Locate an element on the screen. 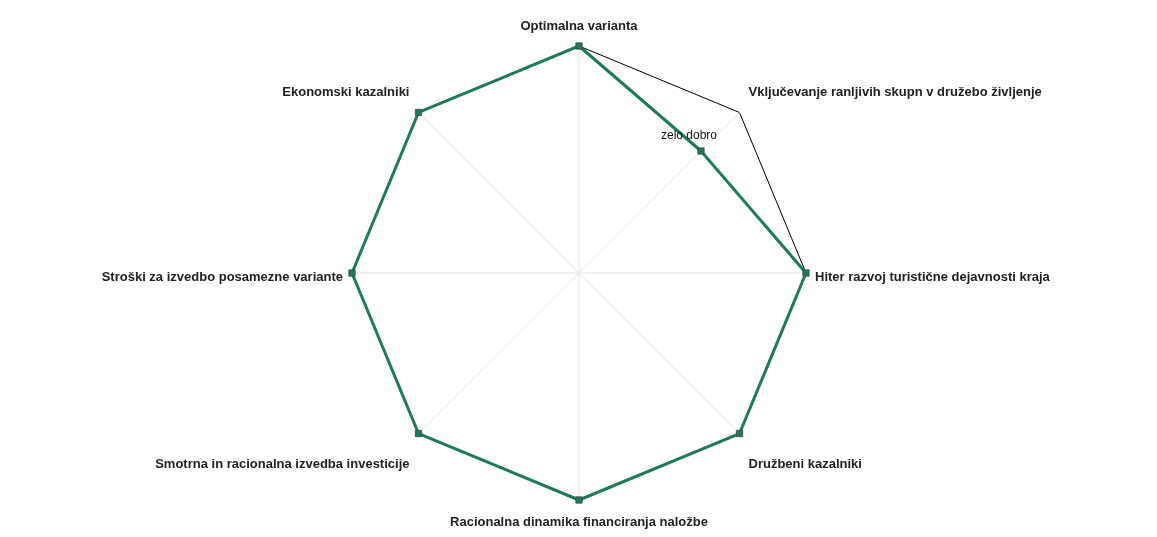 The width and height of the screenshot is (1157, 537). spoke-label: Družbeni kazalniki is located at coordinates (805, 463).